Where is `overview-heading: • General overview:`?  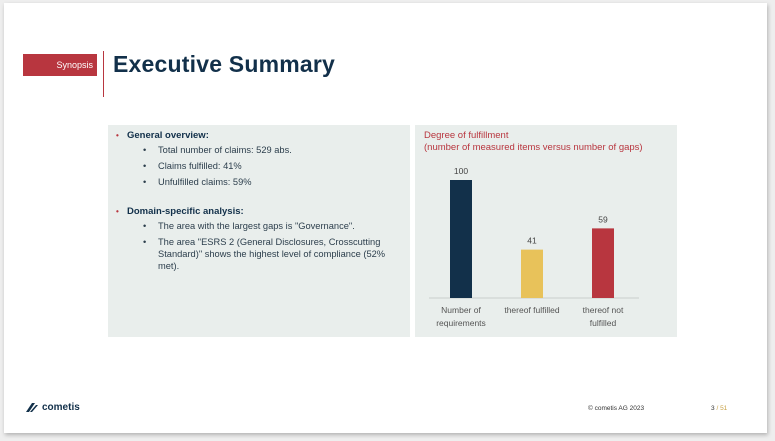
overview-heading: • General overview: is located at coordinates (259, 135).